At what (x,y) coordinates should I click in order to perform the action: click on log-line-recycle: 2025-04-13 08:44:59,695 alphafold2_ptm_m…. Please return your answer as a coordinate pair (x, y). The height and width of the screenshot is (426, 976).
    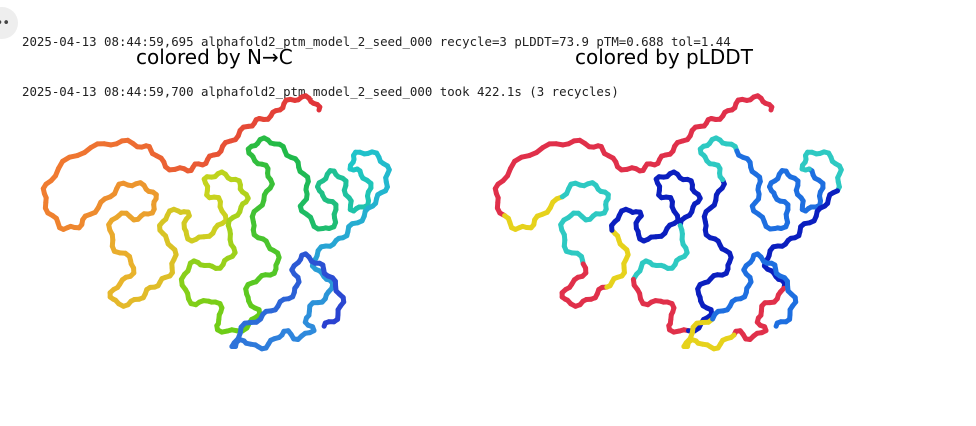
    Looking at the image, I should click on (376, 41).